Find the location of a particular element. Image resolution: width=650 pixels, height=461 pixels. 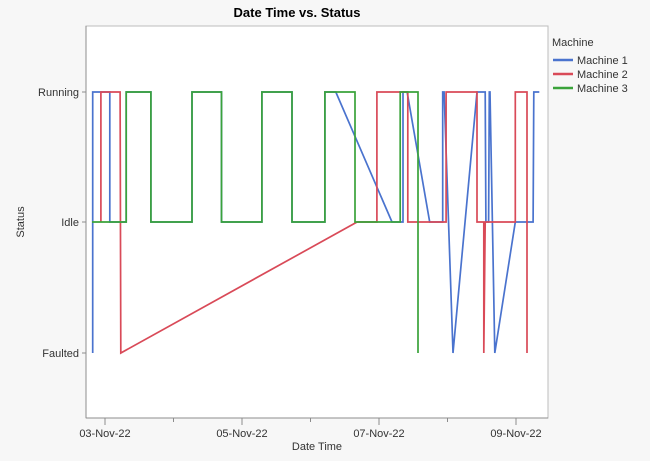

legend-title: Machine is located at coordinates (573, 43).